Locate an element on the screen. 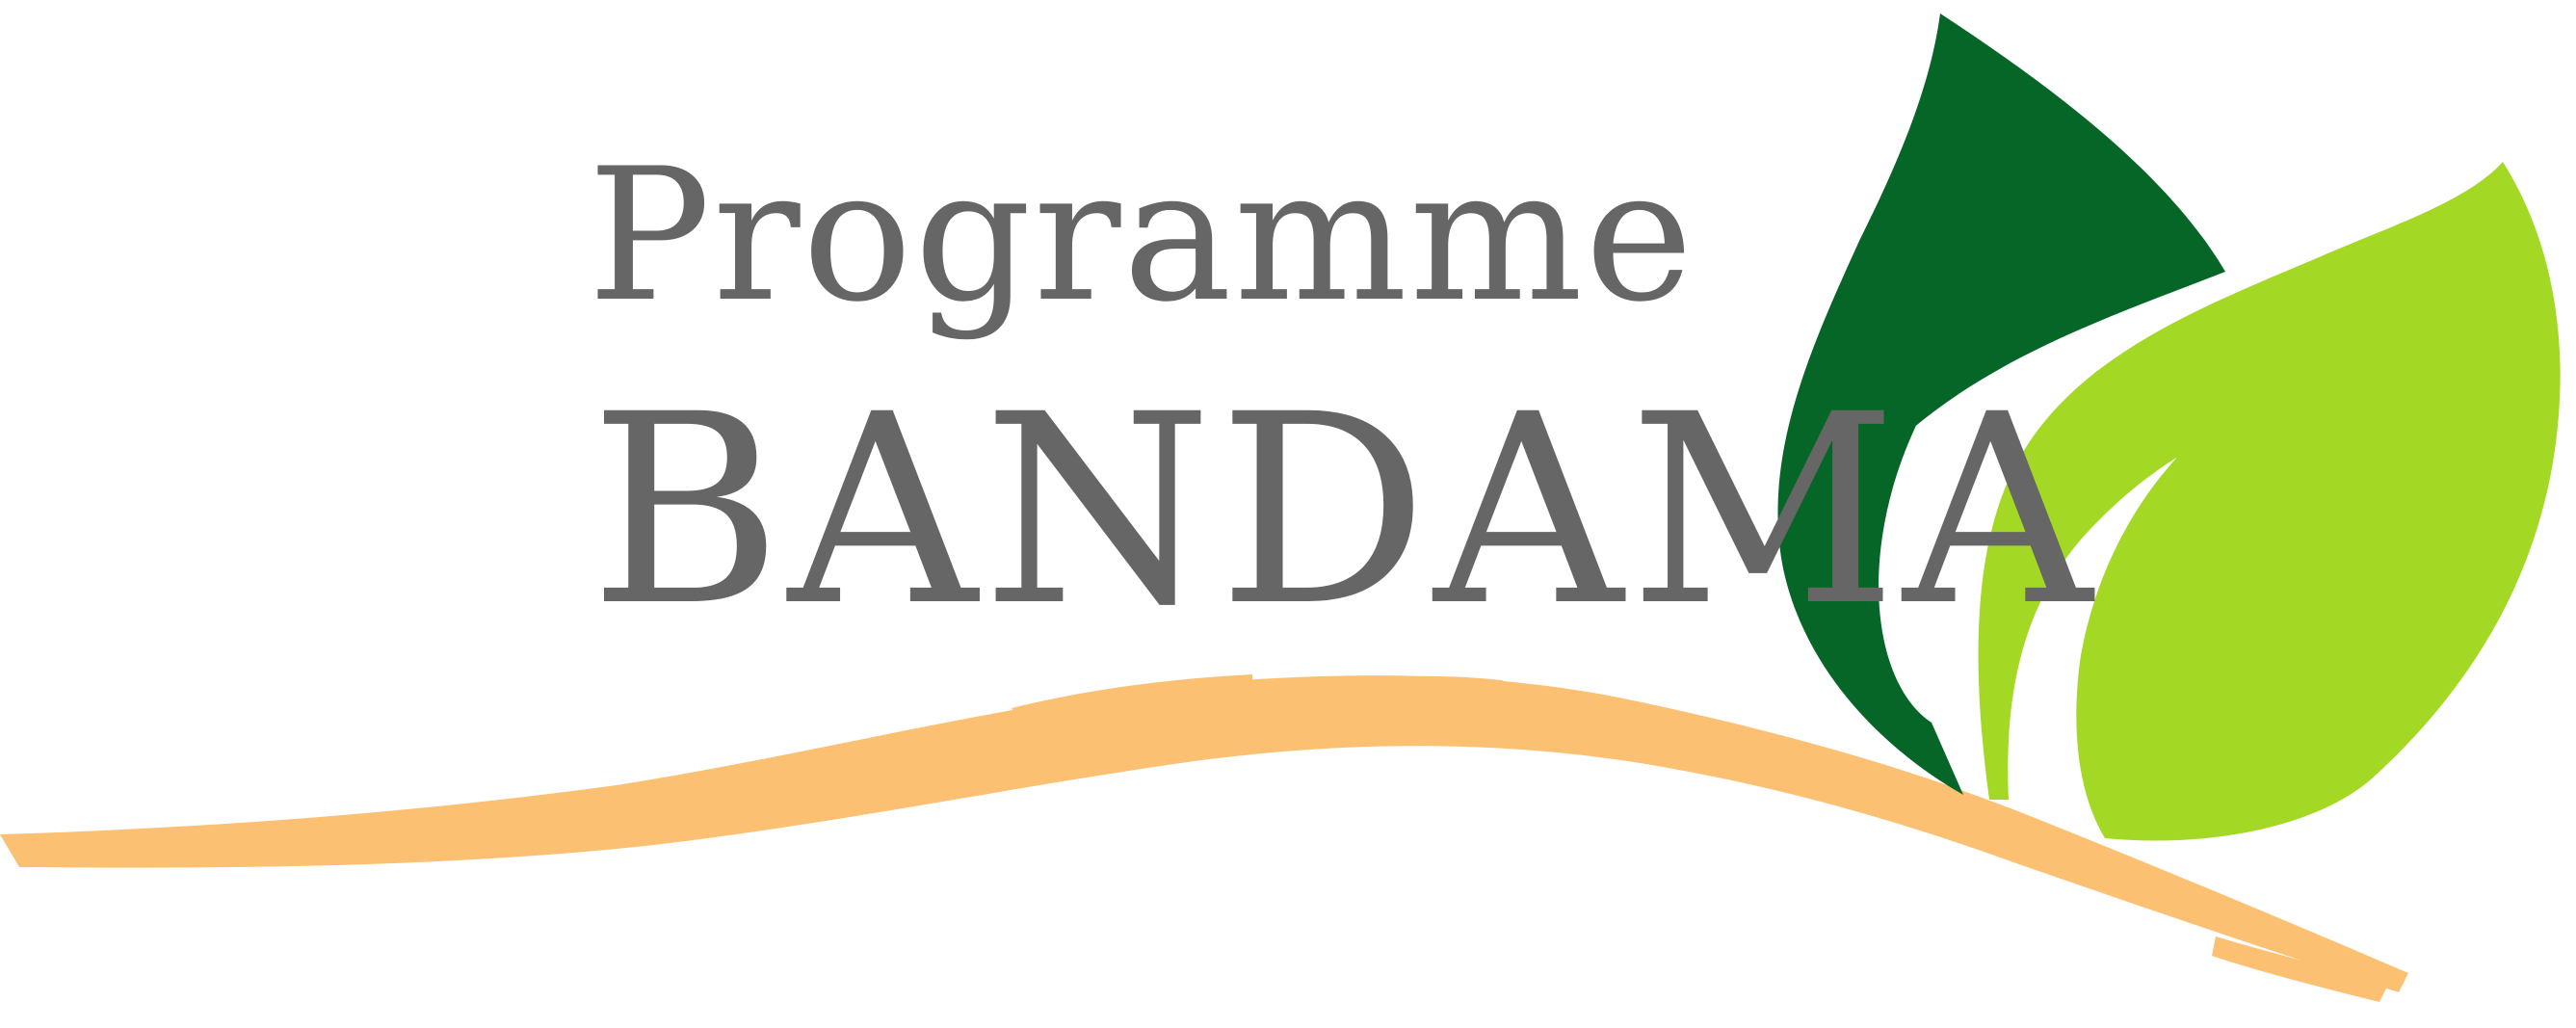  dark-green-leaf-icon is located at coordinates (2001, 404).